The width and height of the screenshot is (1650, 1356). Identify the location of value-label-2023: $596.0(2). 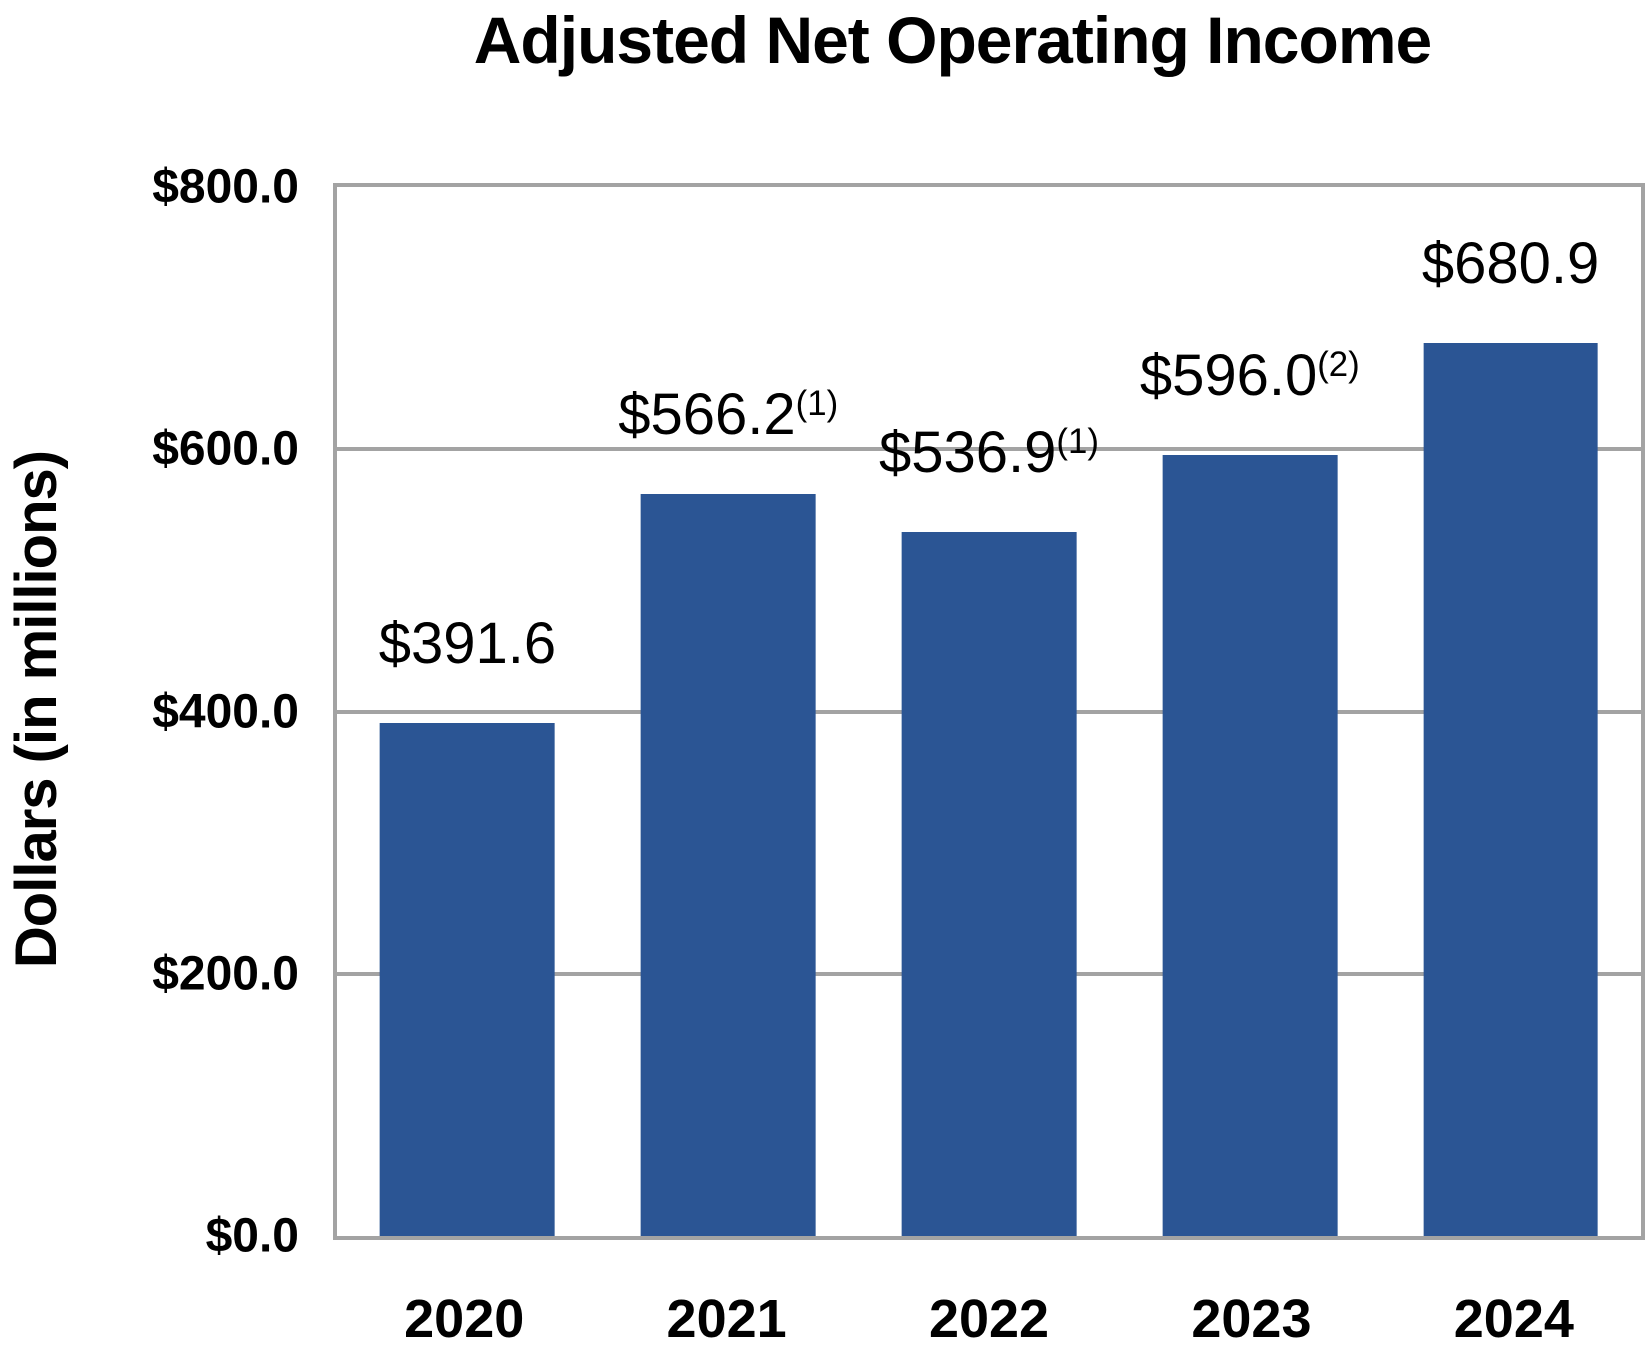
(1250, 375).